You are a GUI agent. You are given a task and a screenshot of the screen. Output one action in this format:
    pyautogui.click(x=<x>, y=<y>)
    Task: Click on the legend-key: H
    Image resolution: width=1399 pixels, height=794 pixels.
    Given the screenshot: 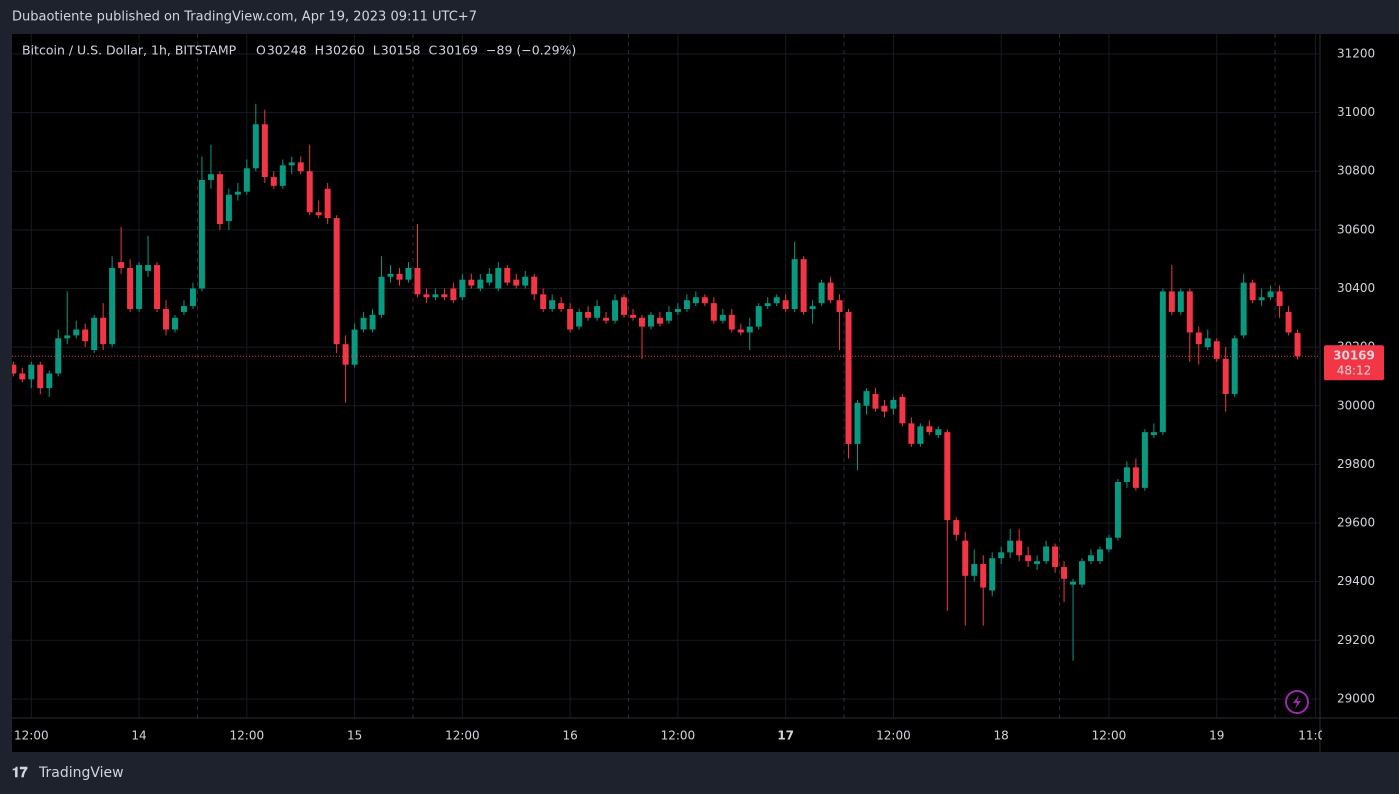 What is the action you would take?
    pyautogui.click(x=319, y=50)
    